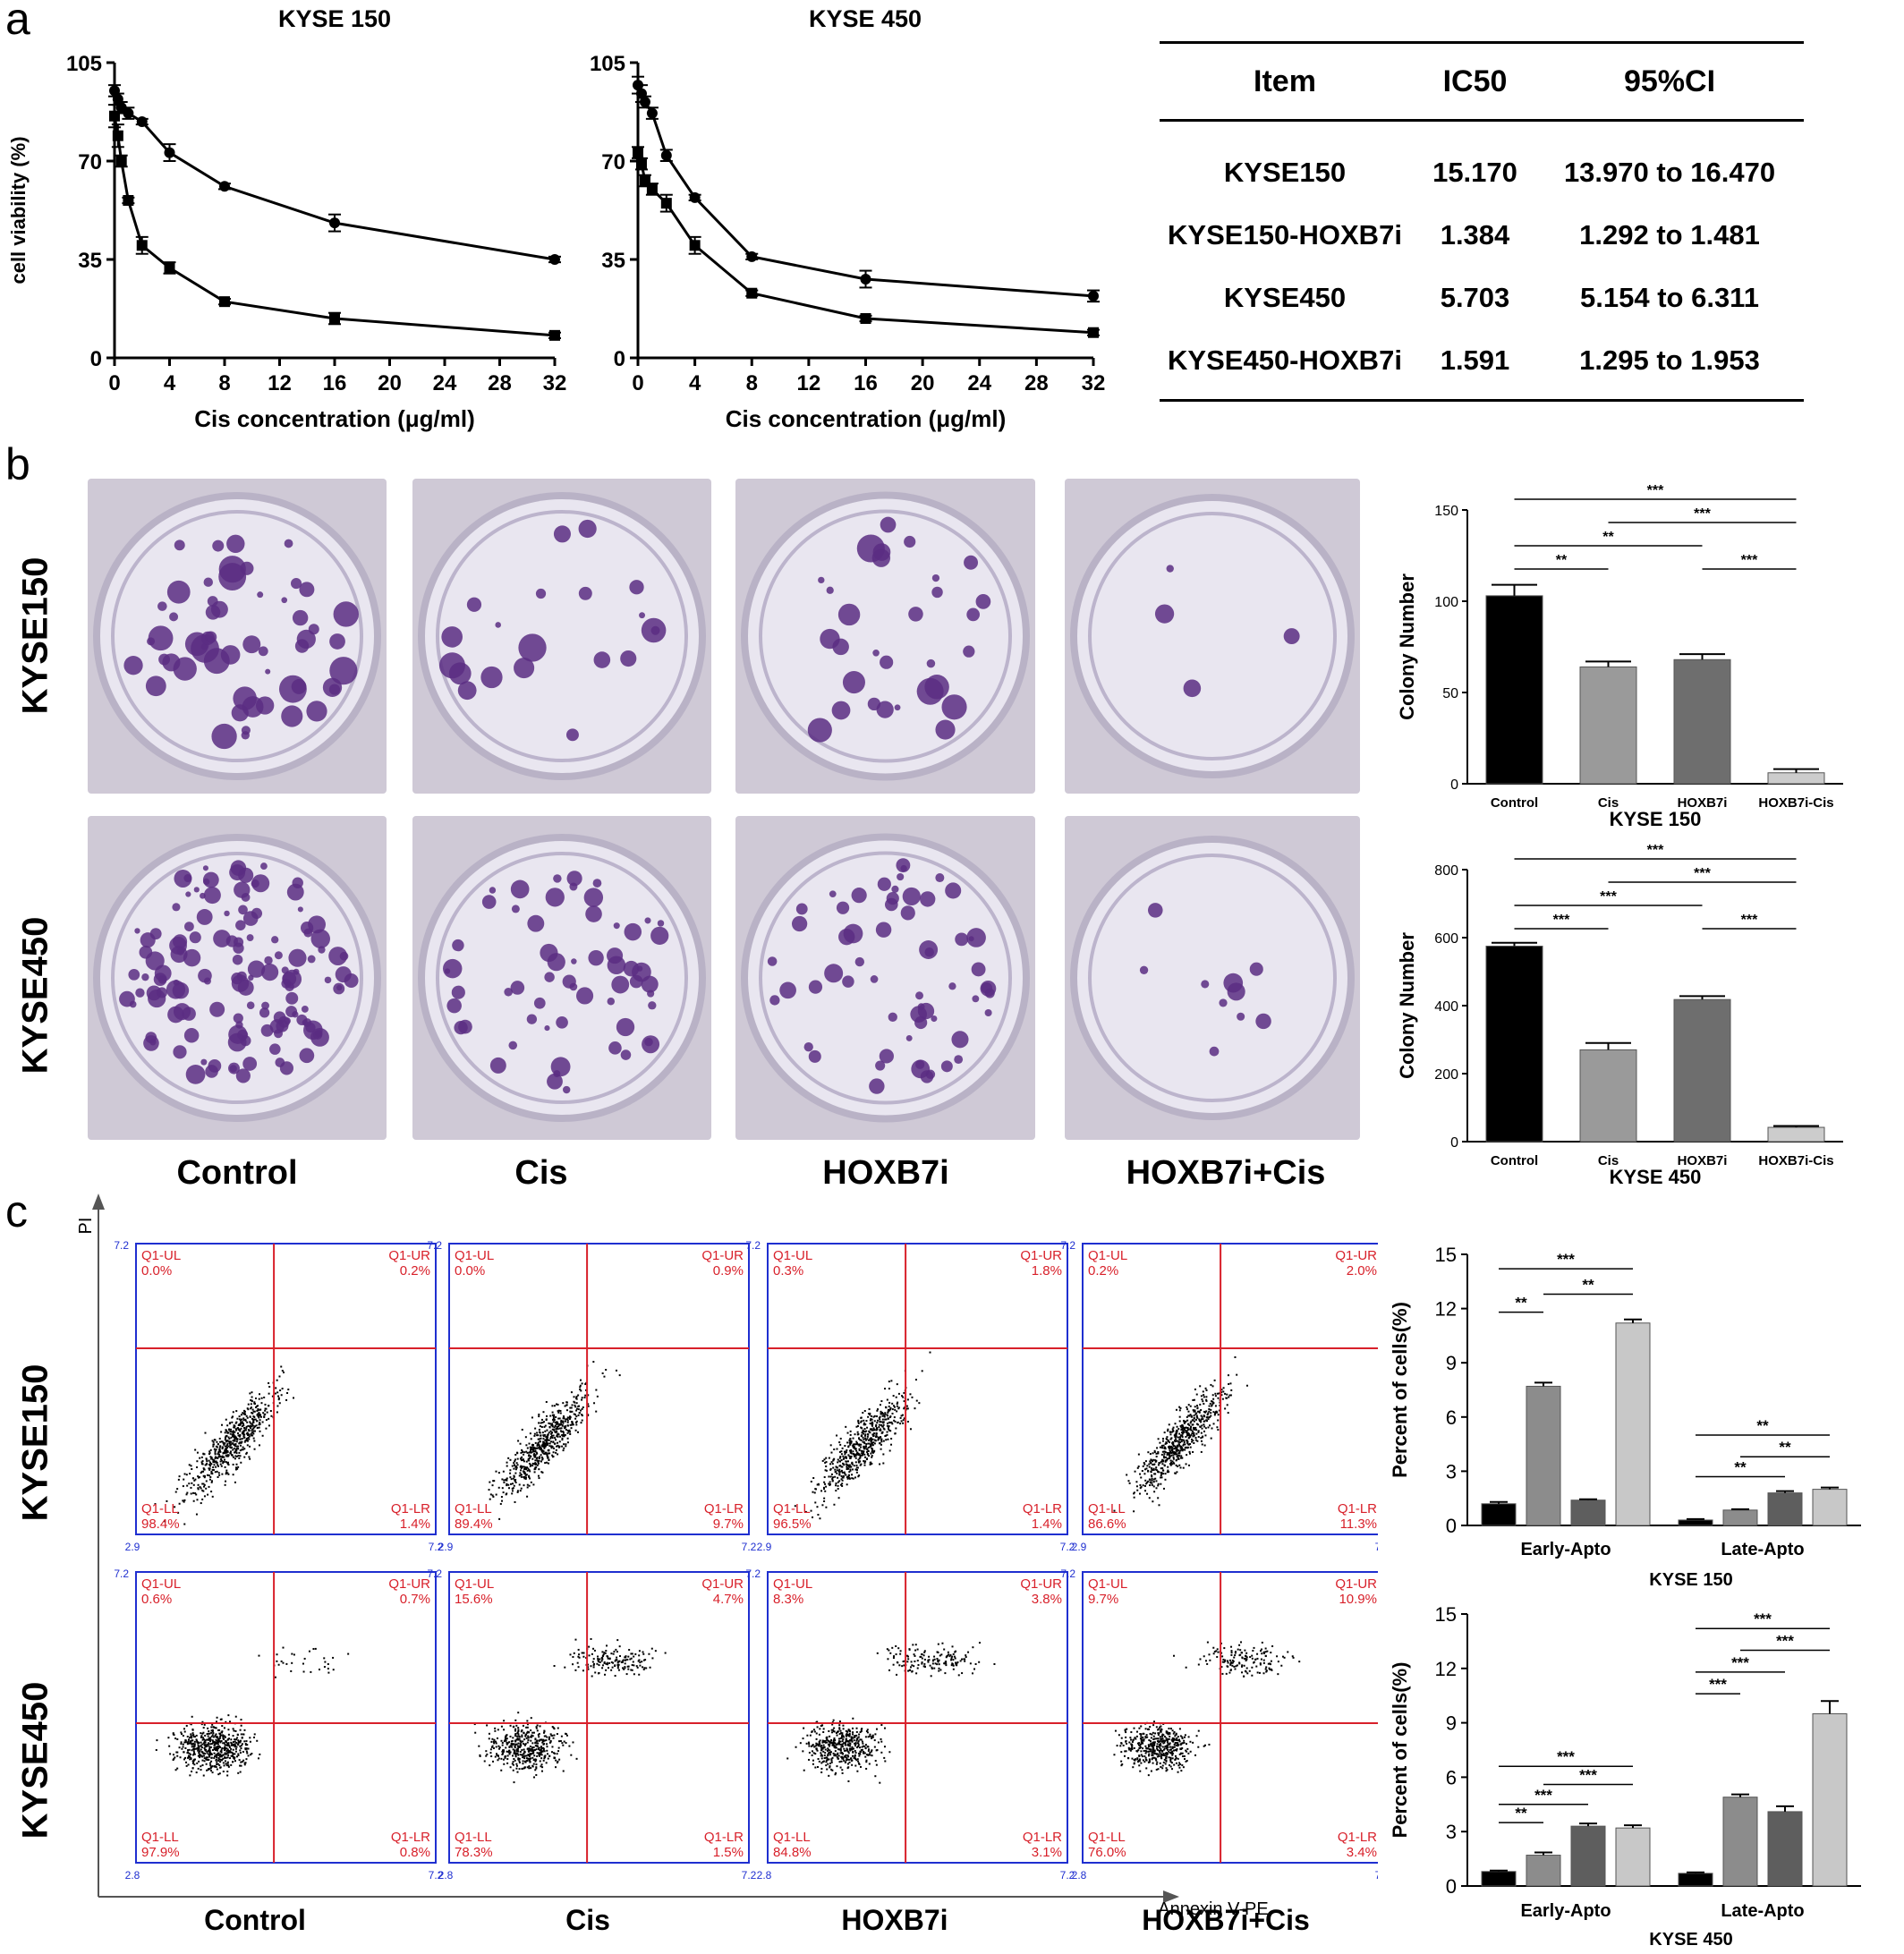 Image resolution: width=1904 pixels, height=1954 pixels. I want to click on quadrant-ur-value: 4.7%, so click(728, 1599).